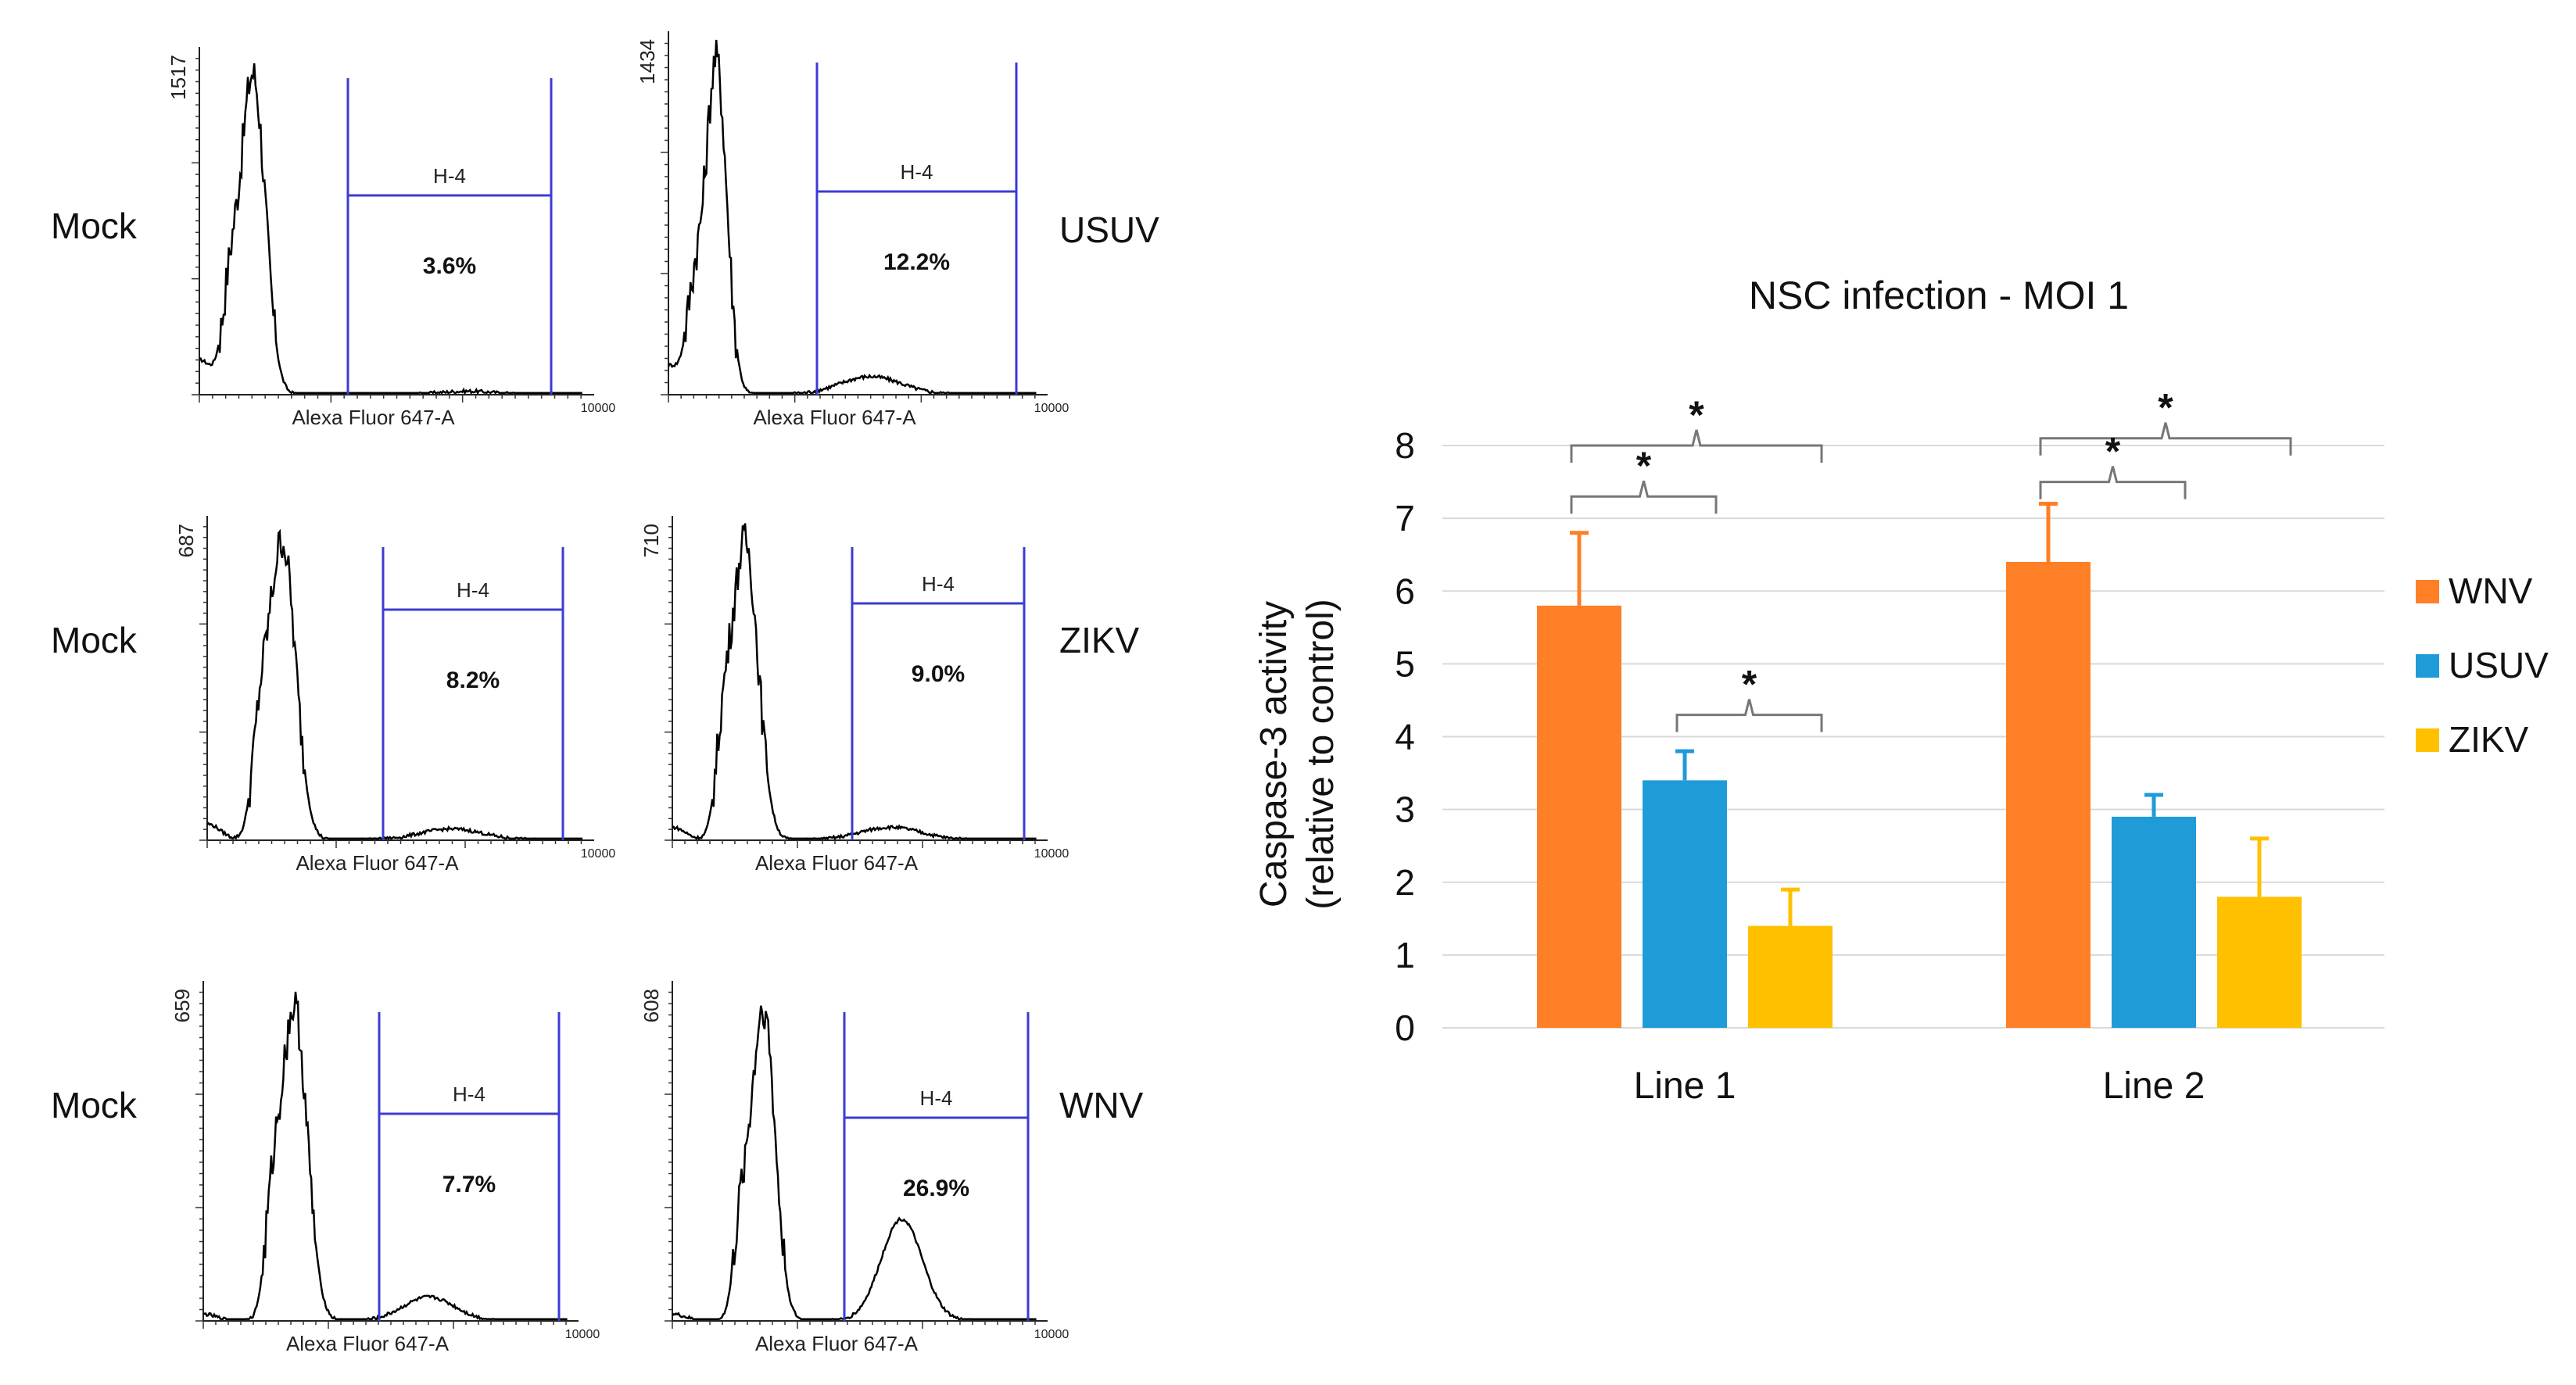 The height and width of the screenshot is (1385, 2576). Describe the element at coordinates (1099, 640) in the screenshot. I see `condition-label: ZIKV` at that location.